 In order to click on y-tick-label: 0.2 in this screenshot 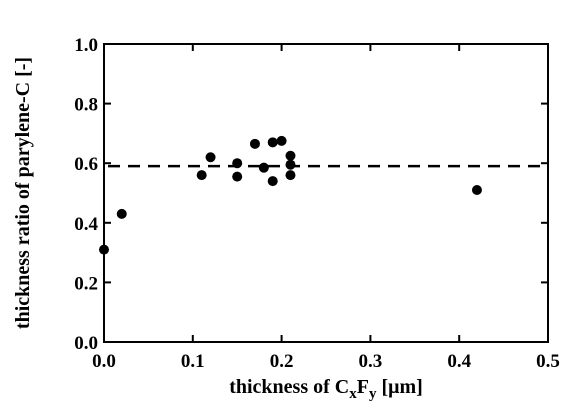, I will do `click(86, 283)`.